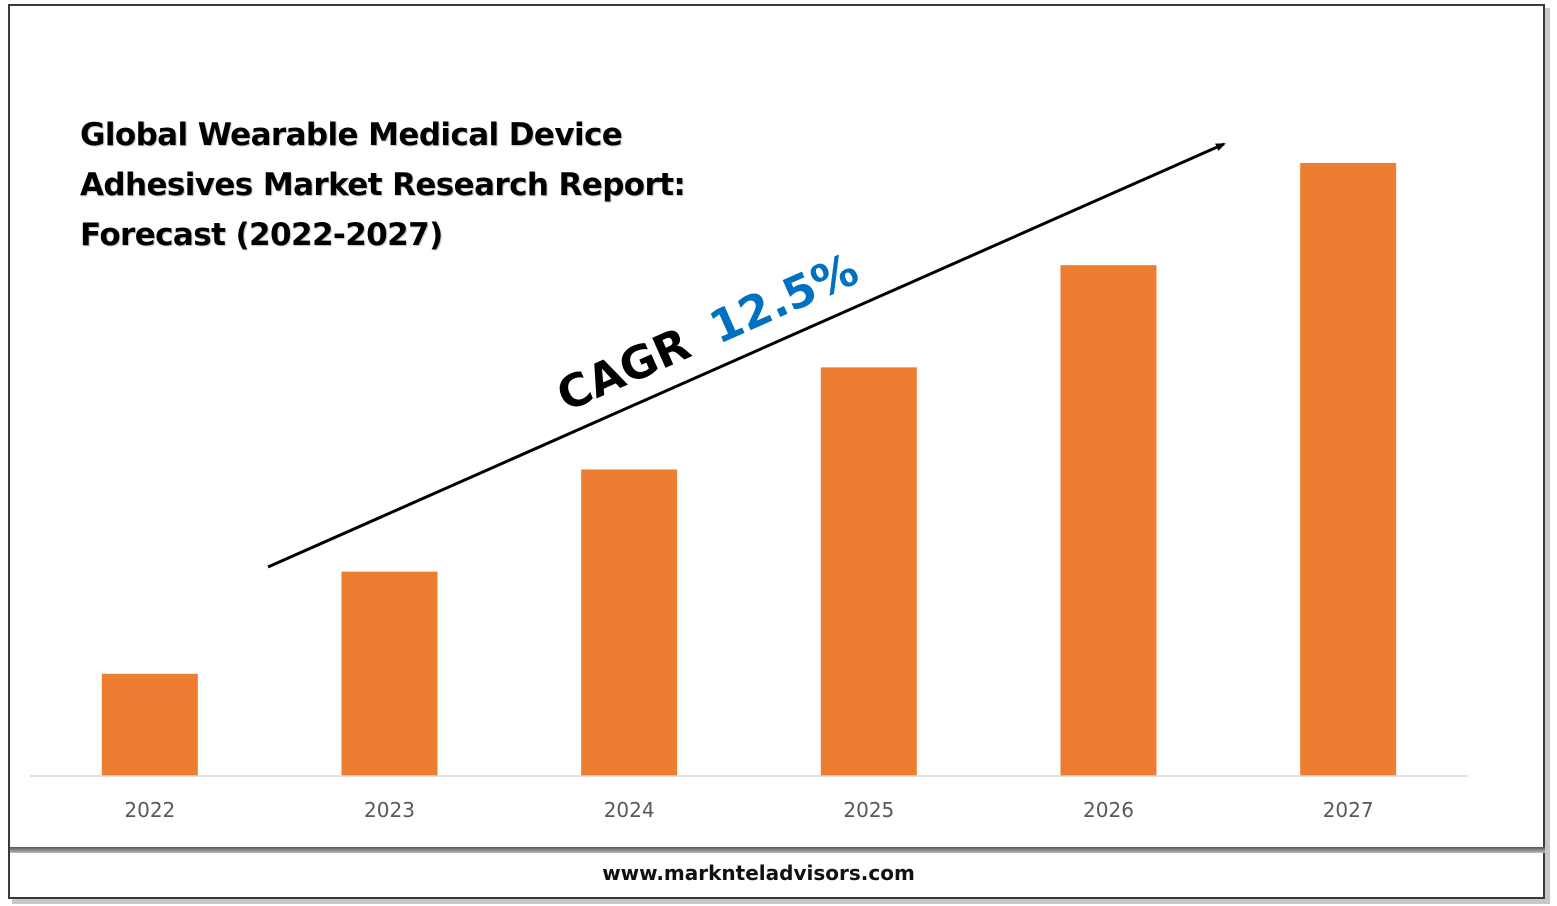 The width and height of the screenshot is (1557, 906). Describe the element at coordinates (629, 622) in the screenshot. I see `bar-2024` at that location.